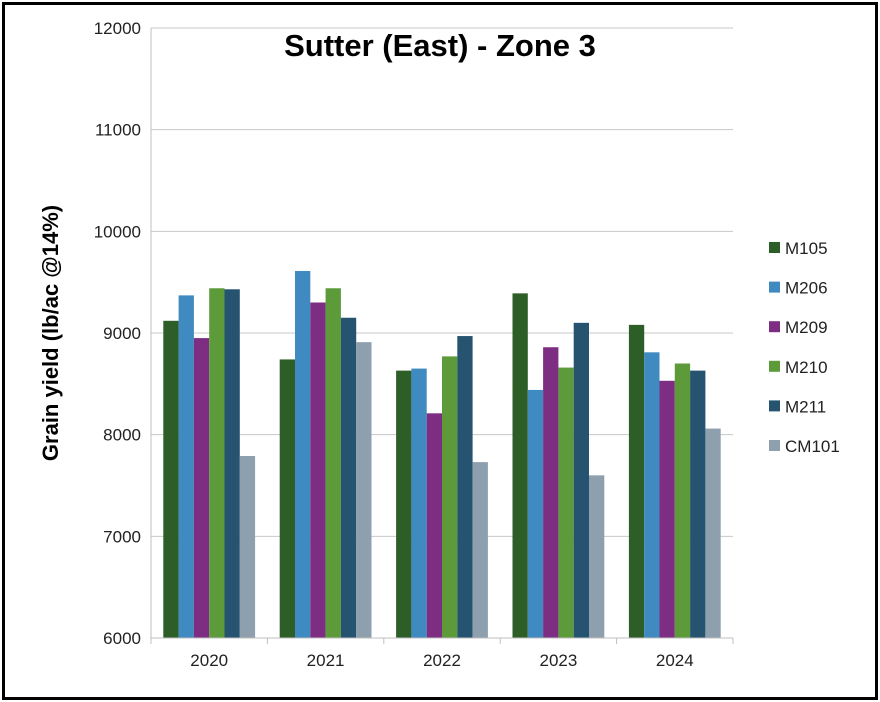  I want to click on bar-m209-2023, so click(551, 492).